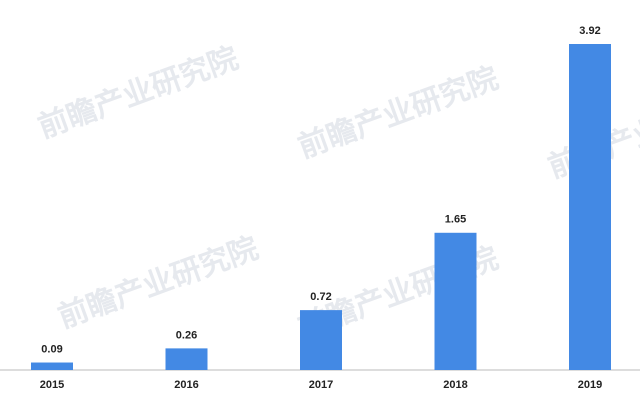 Image resolution: width=640 pixels, height=414 pixels. Describe the element at coordinates (186, 335) in the screenshot. I see `value-label: 0.26` at that location.